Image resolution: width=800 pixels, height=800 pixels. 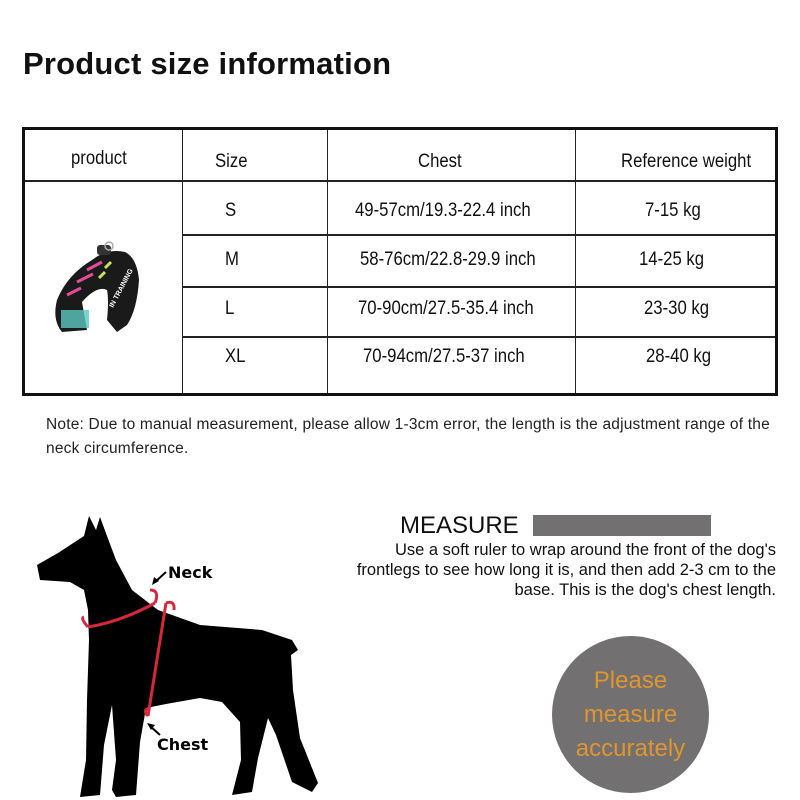 I want to click on badge-line: Please, so click(x=630, y=680).